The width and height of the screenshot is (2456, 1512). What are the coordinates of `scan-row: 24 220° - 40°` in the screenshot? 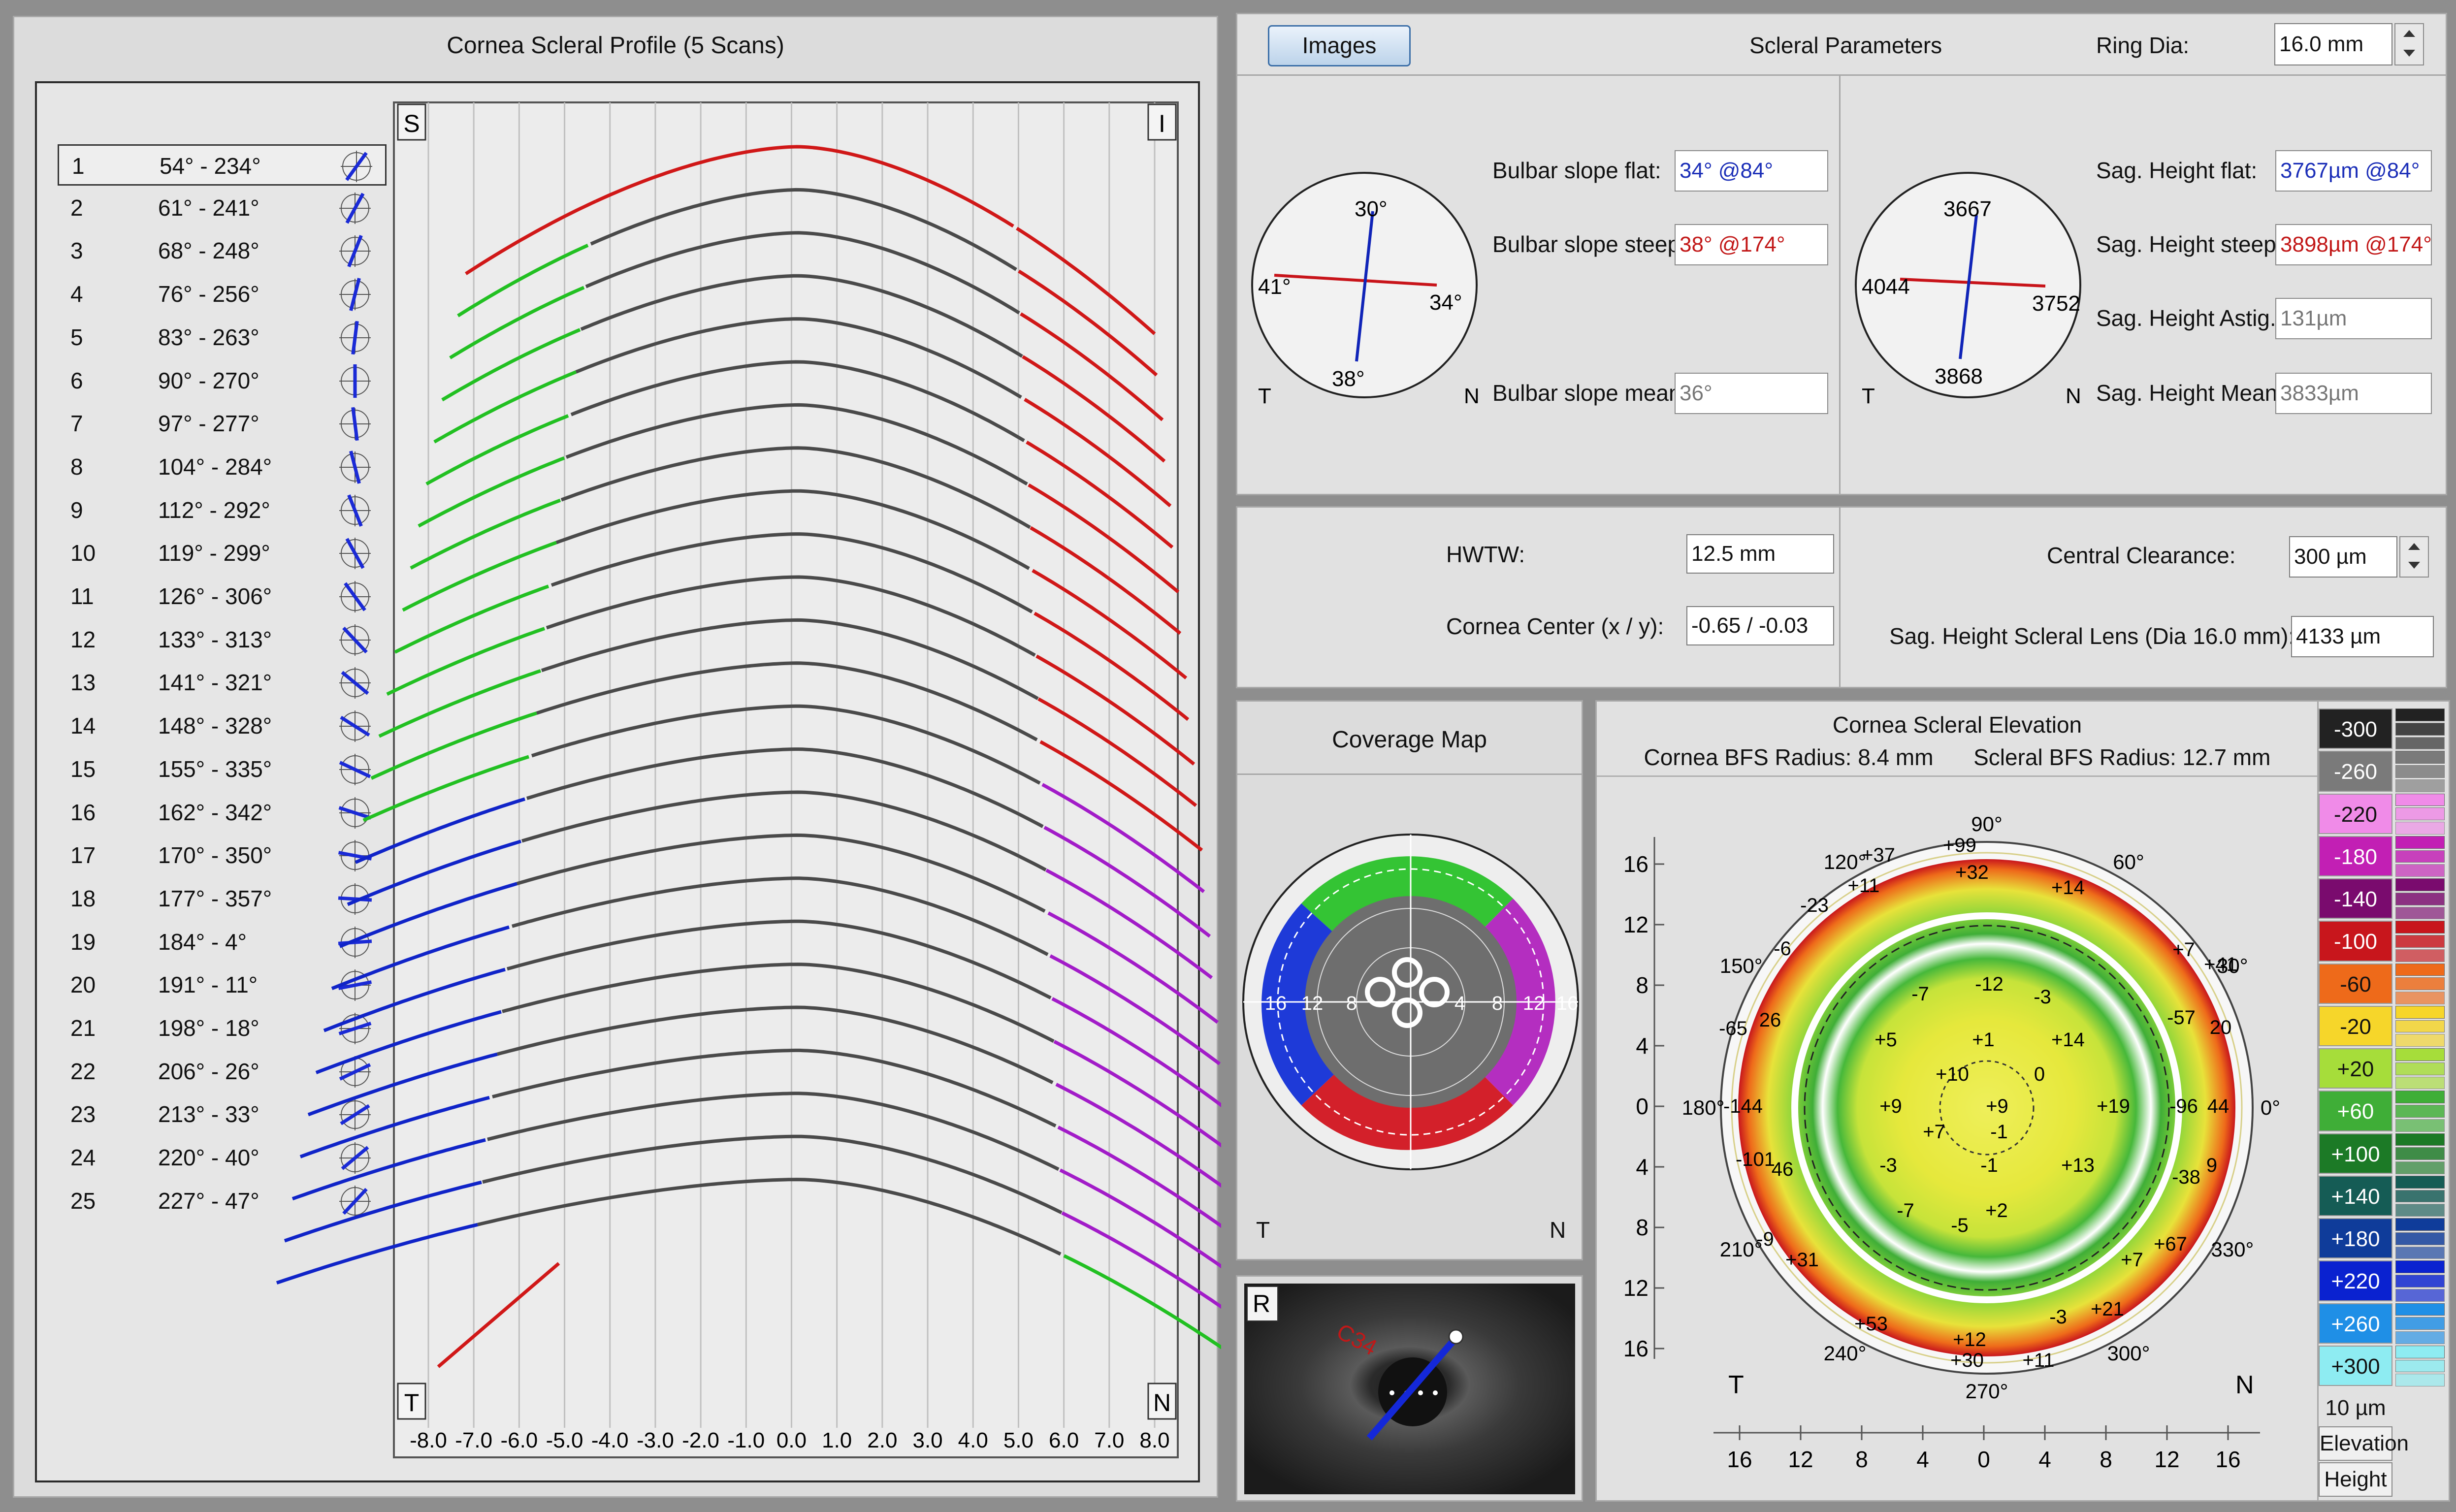 It's located at (222, 1158).